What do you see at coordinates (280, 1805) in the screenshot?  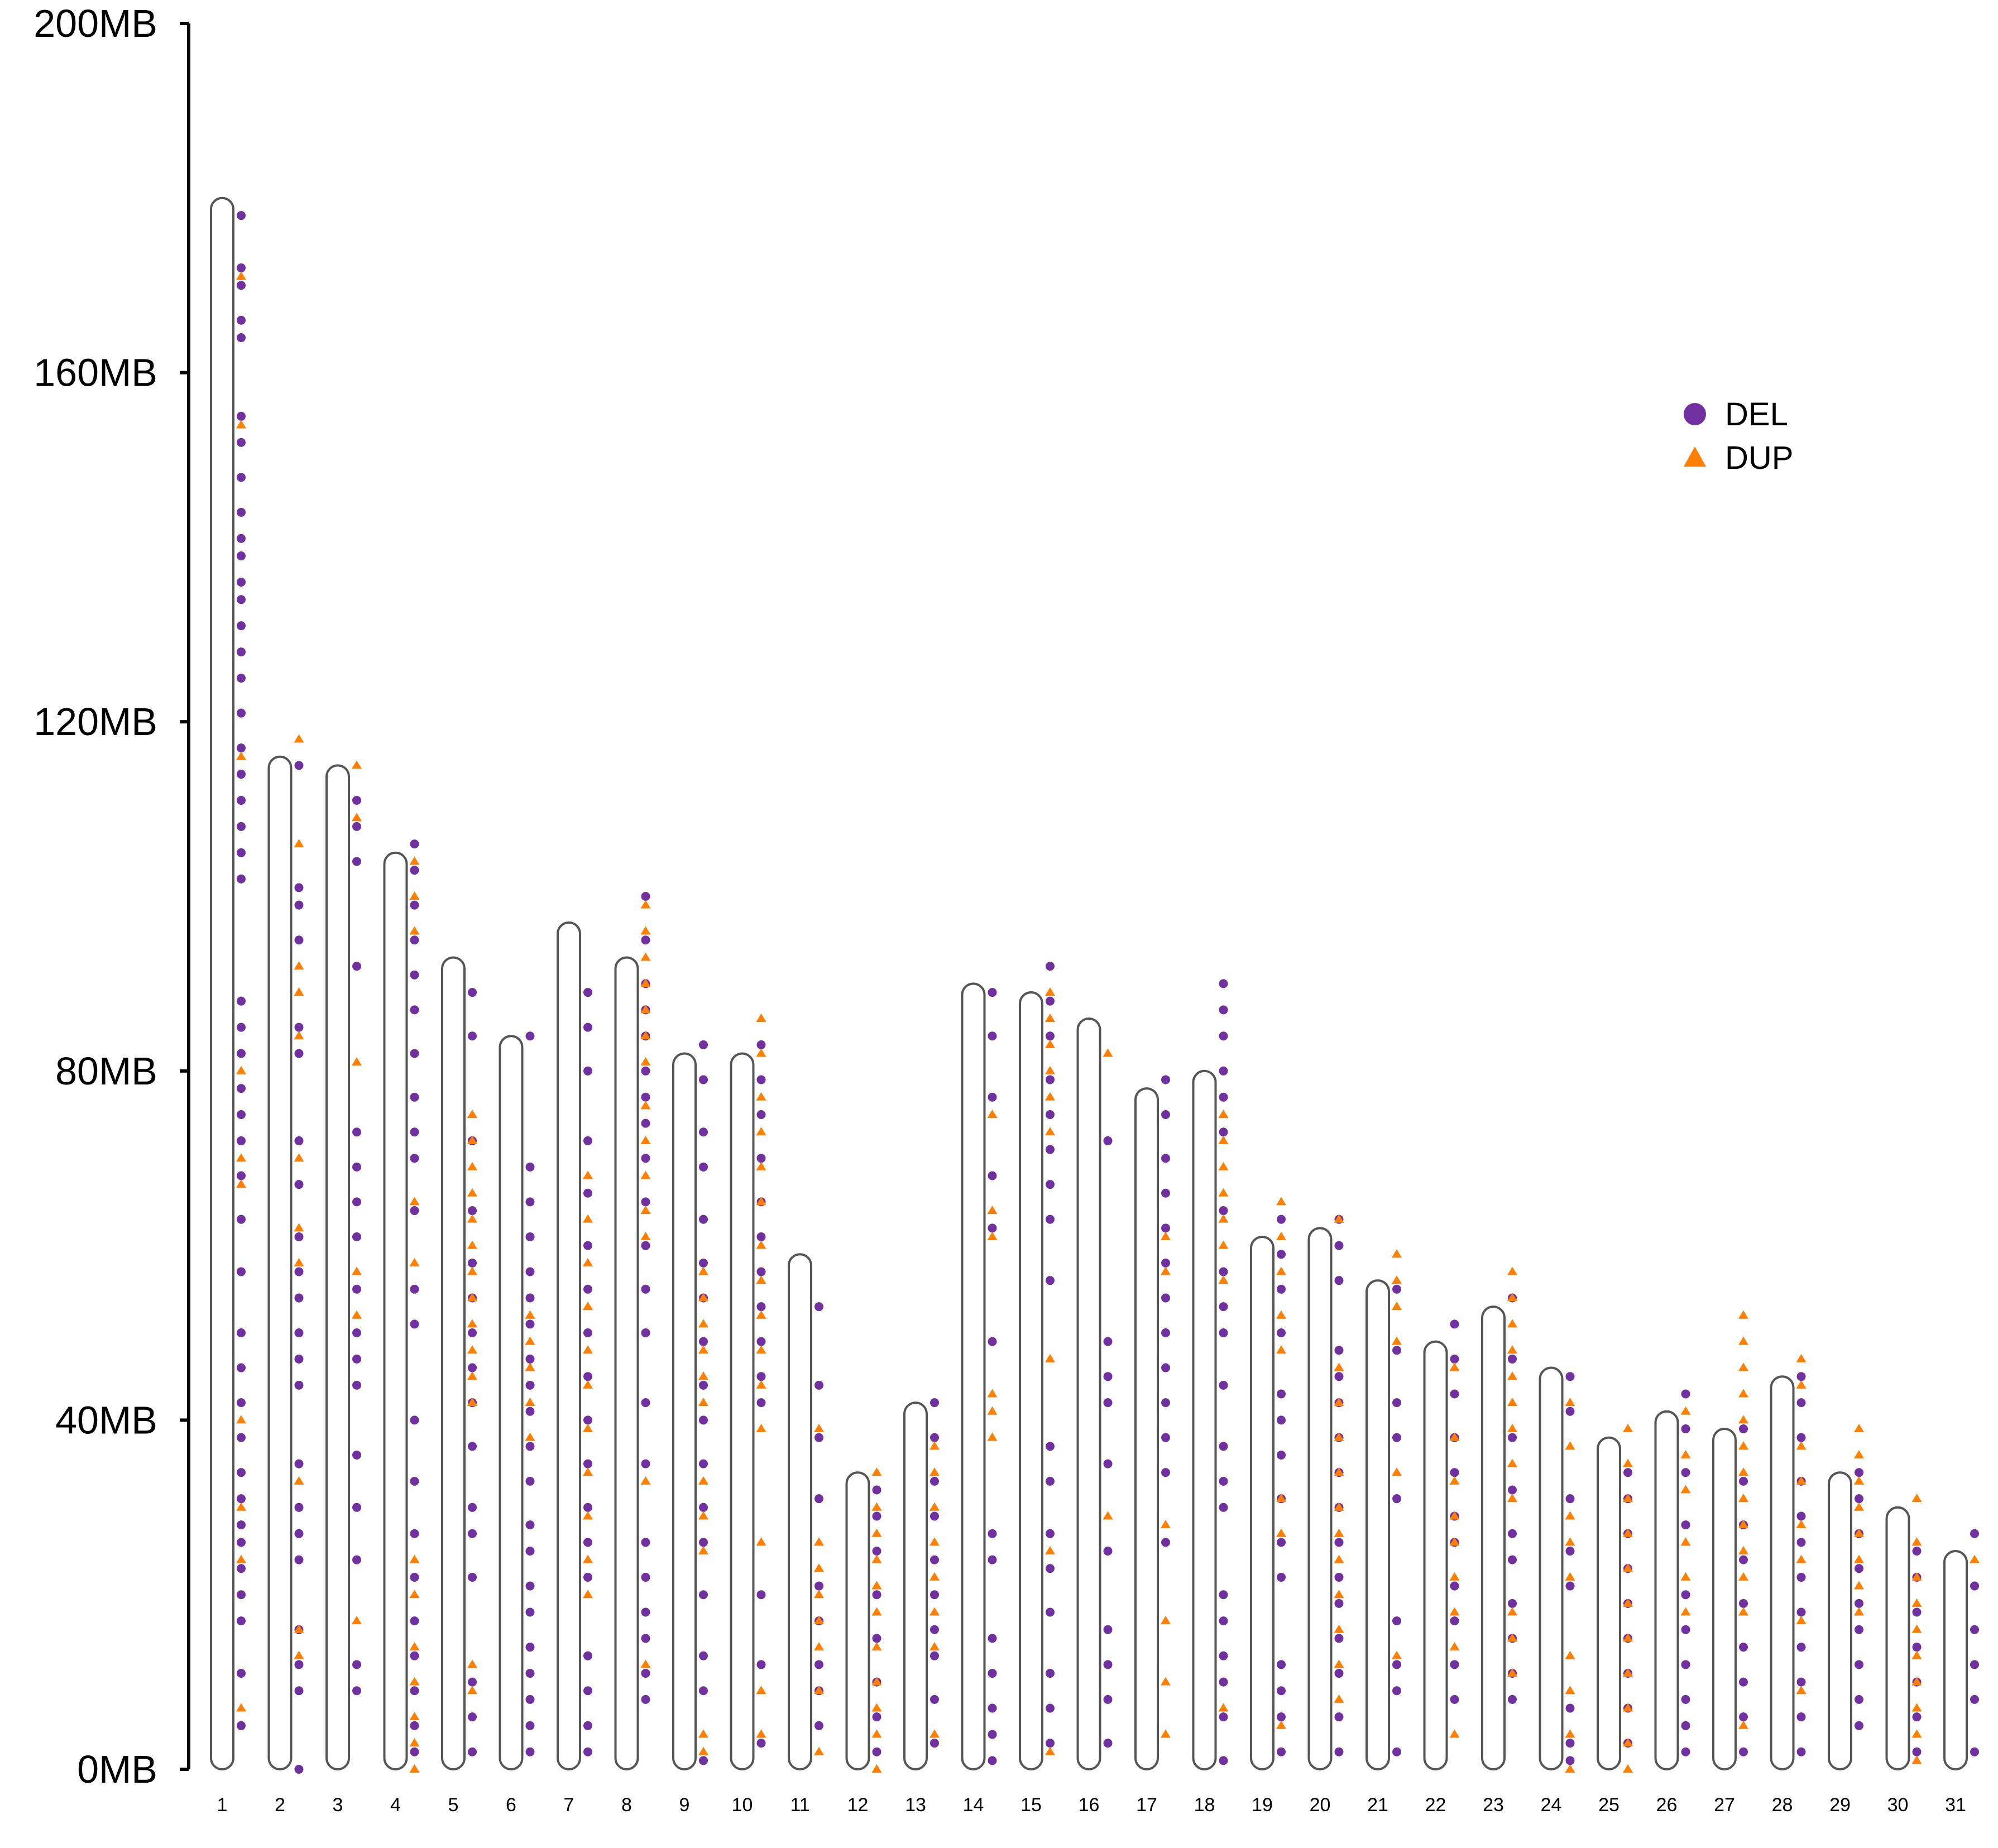 I see `x-tick-label: 2` at bounding box center [280, 1805].